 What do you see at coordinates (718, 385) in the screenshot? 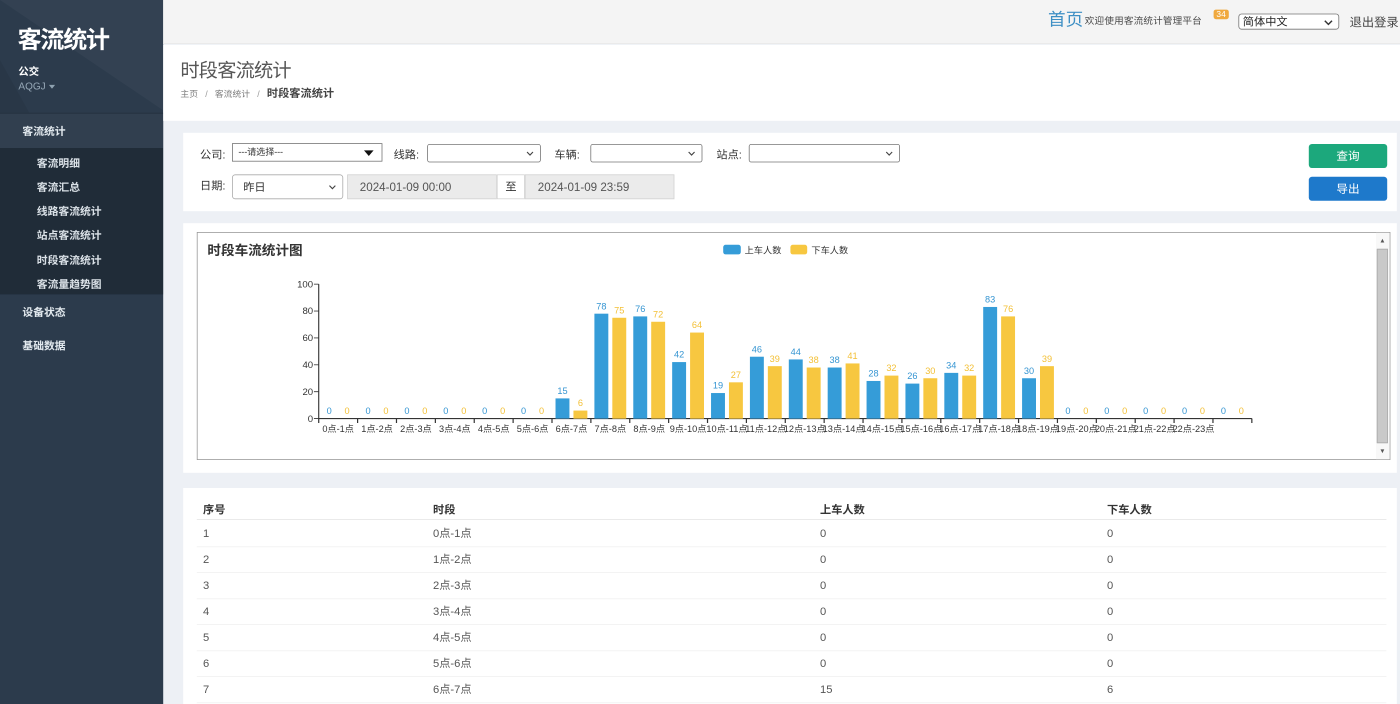
I see `svg-text: 19` at bounding box center [718, 385].